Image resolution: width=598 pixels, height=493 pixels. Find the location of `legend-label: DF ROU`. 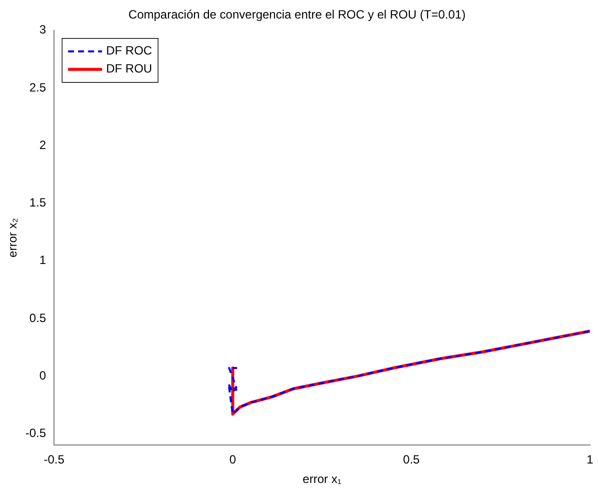

legend-label: DF ROU is located at coordinates (129, 69).